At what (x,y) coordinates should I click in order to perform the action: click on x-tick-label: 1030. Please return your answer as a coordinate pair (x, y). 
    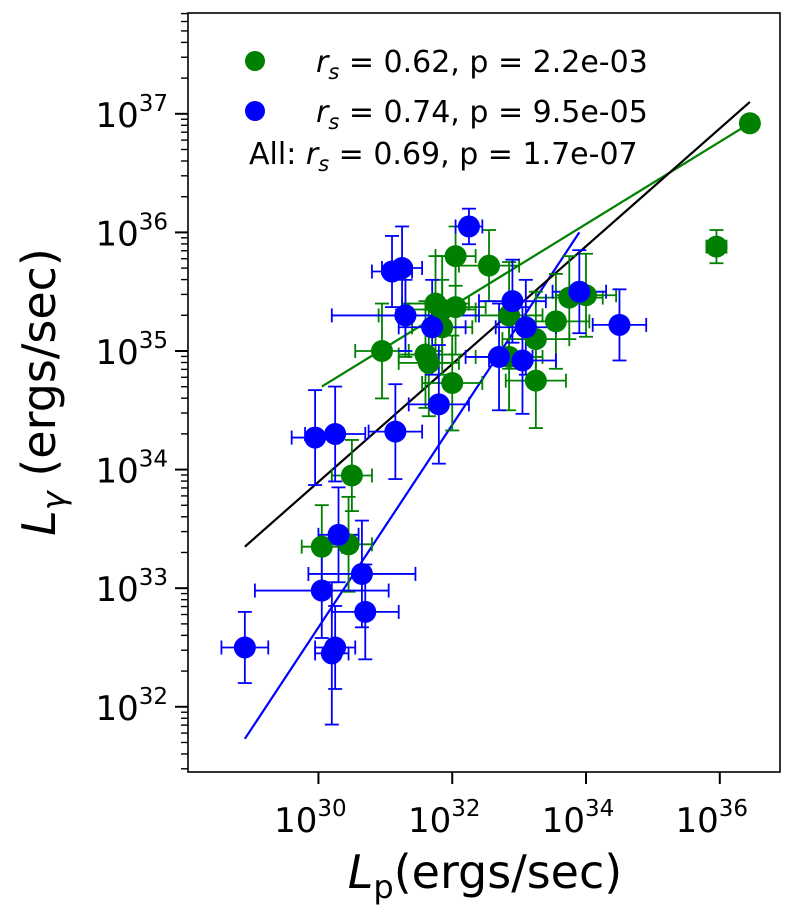
    Looking at the image, I should click on (310, 818).